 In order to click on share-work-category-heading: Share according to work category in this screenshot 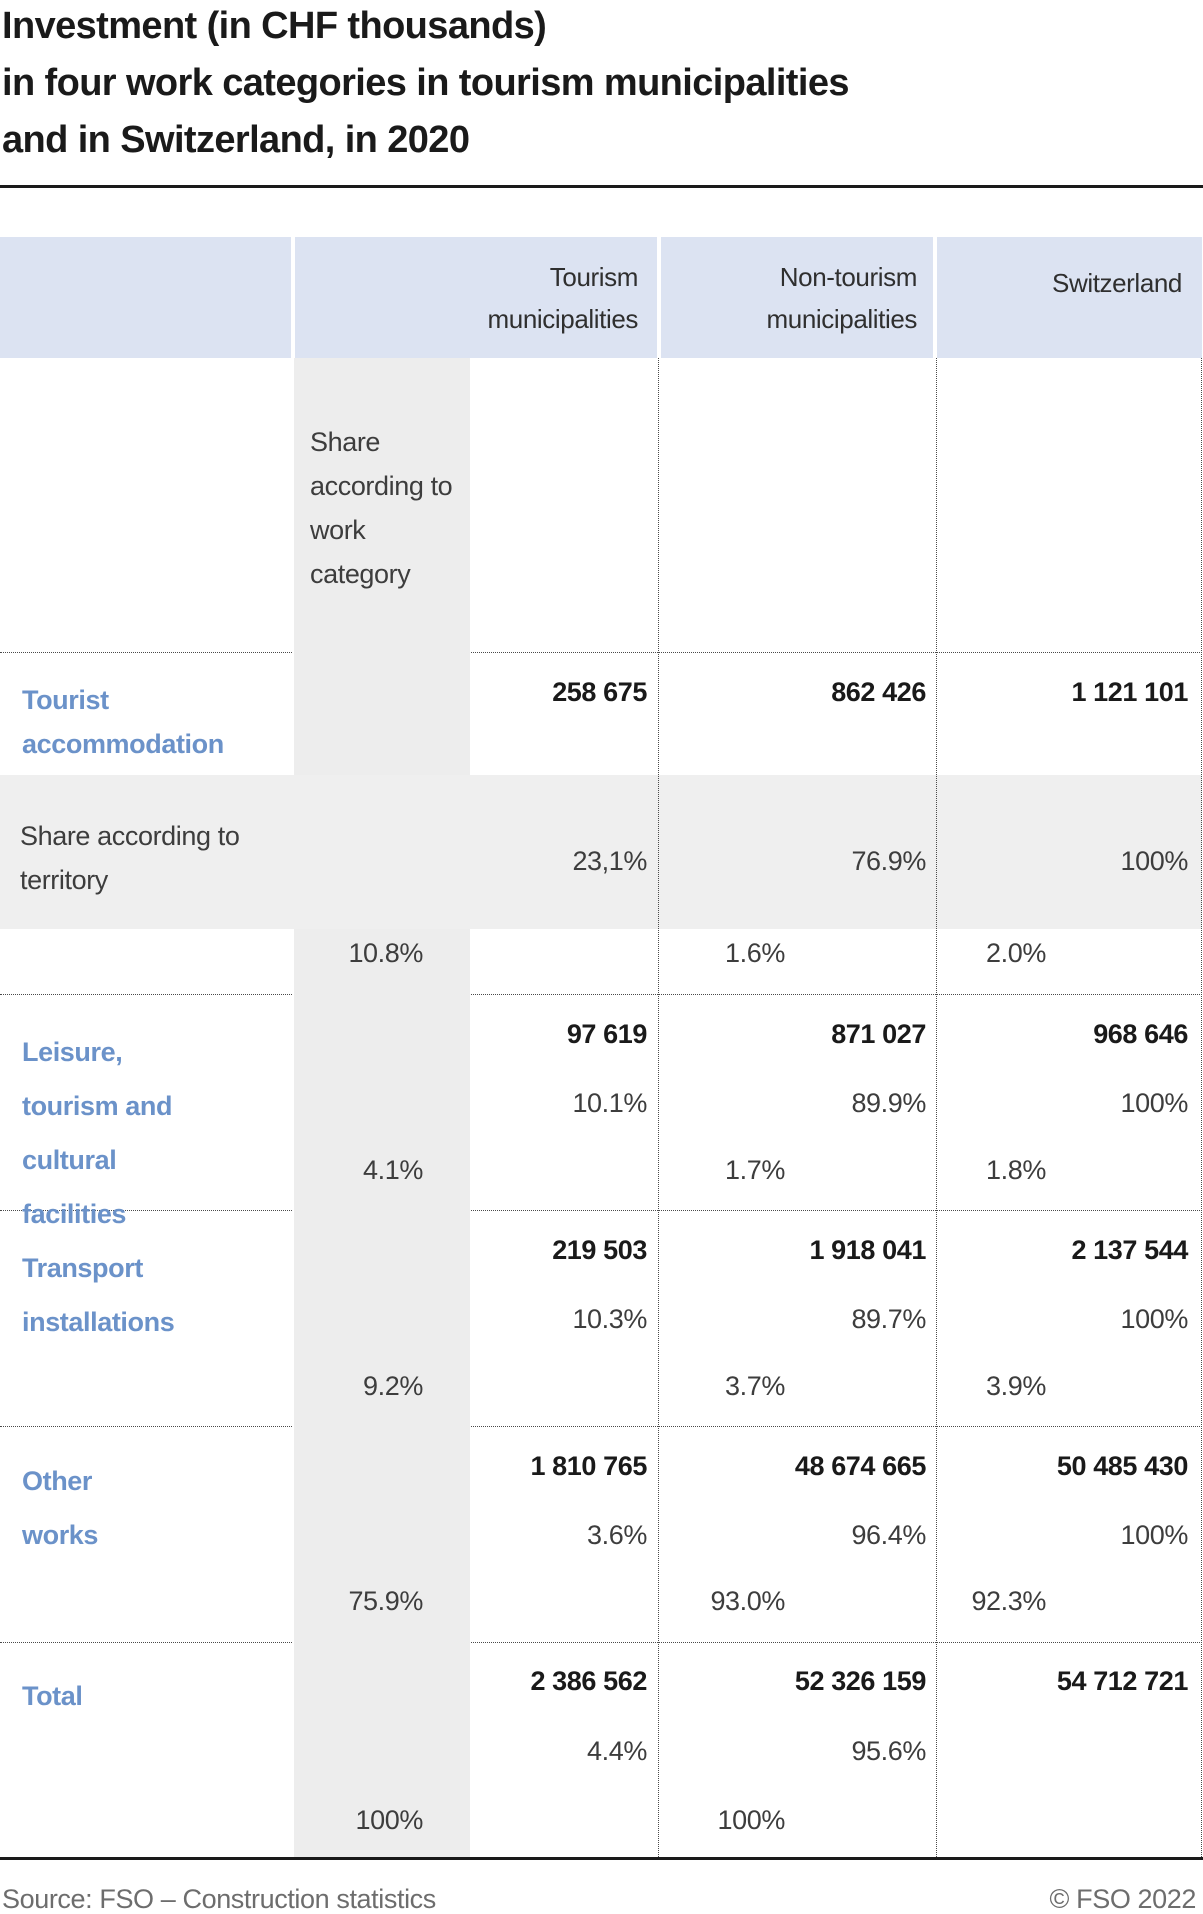, I will do `click(381, 508)`.